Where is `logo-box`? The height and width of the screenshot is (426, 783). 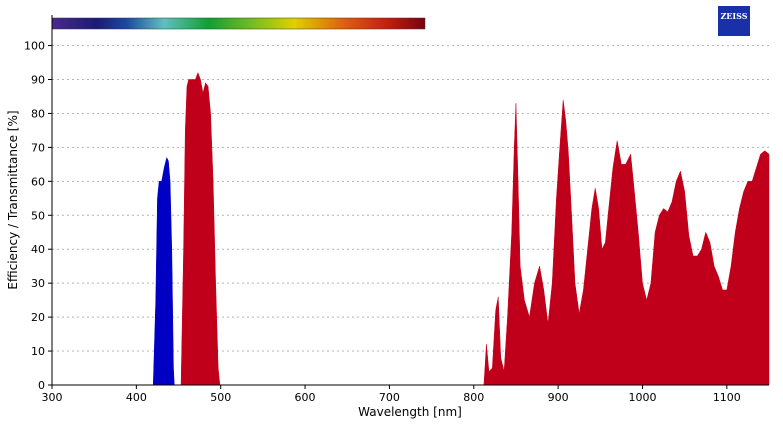 logo-box is located at coordinates (734, 21).